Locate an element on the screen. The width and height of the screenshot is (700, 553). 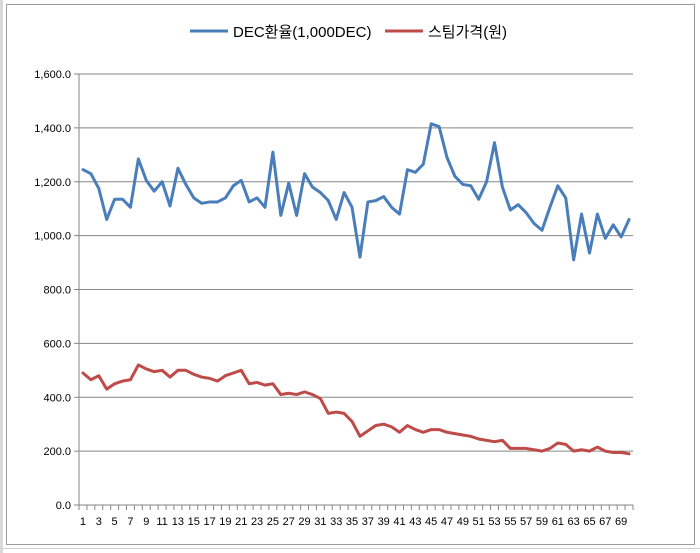
x-tick-label: 69 is located at coordinates (621, 522).